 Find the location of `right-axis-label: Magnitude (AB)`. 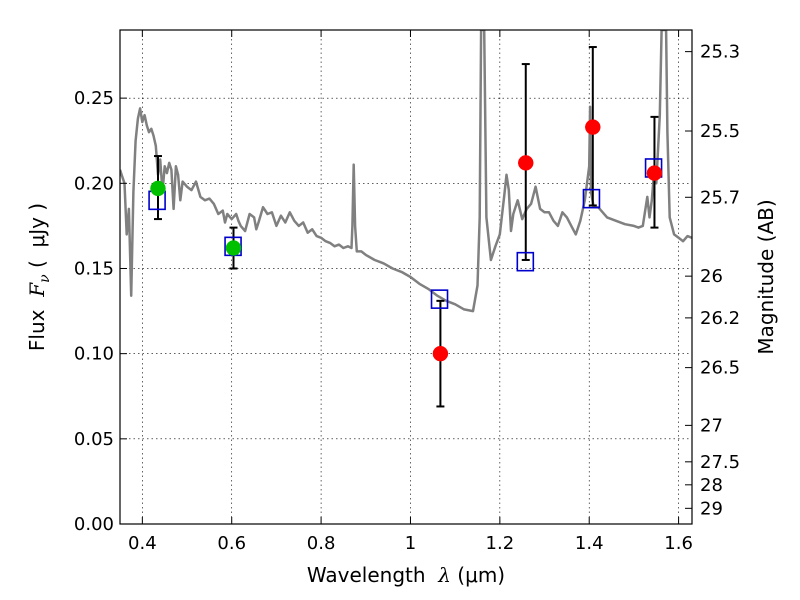

right-axis-label: Magnitude (AB) is located at coordinates (766, 276).